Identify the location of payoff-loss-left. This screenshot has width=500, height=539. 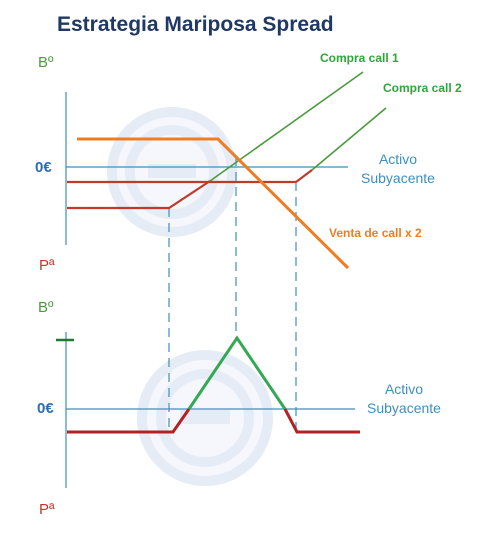
(129, 421).